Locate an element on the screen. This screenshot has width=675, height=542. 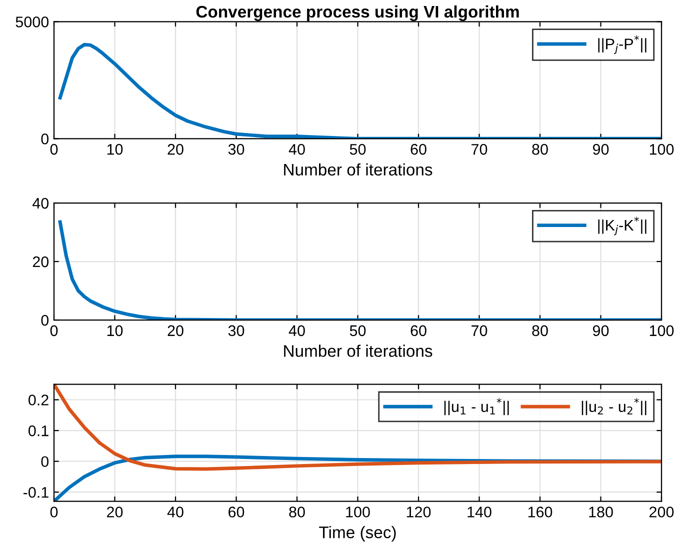
x-axis-title: Time (sec) is located at coordinates (357, 534).